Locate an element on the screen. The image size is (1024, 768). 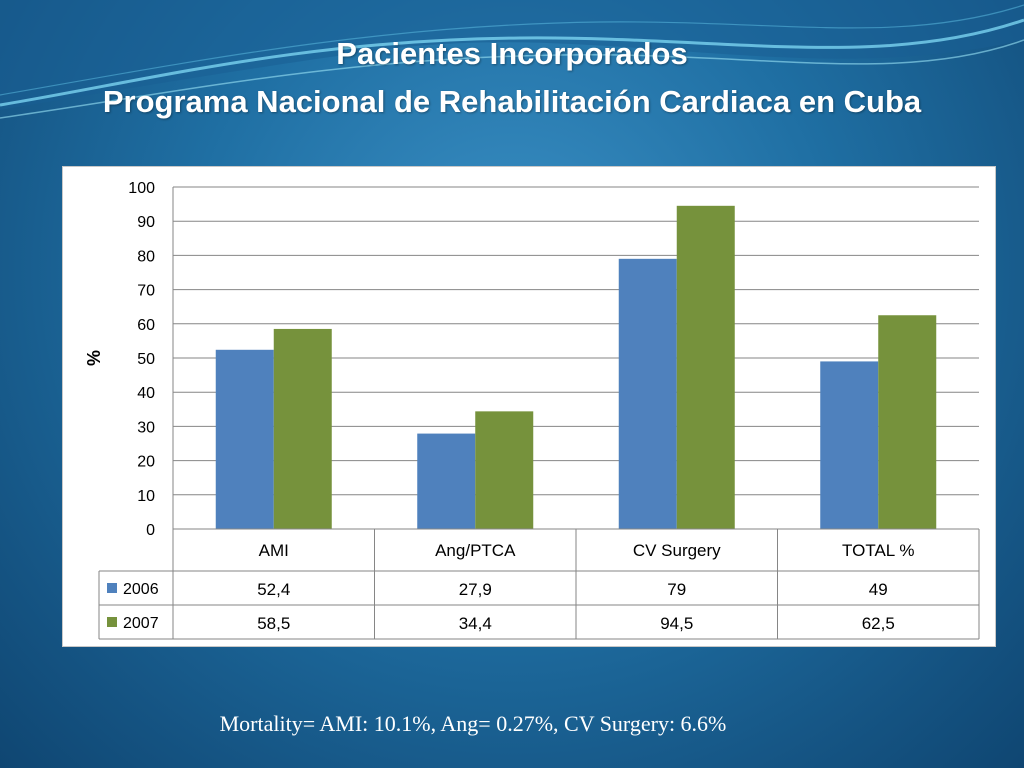
x-category-label: CV Surgery is located at coordinates (677, 550).